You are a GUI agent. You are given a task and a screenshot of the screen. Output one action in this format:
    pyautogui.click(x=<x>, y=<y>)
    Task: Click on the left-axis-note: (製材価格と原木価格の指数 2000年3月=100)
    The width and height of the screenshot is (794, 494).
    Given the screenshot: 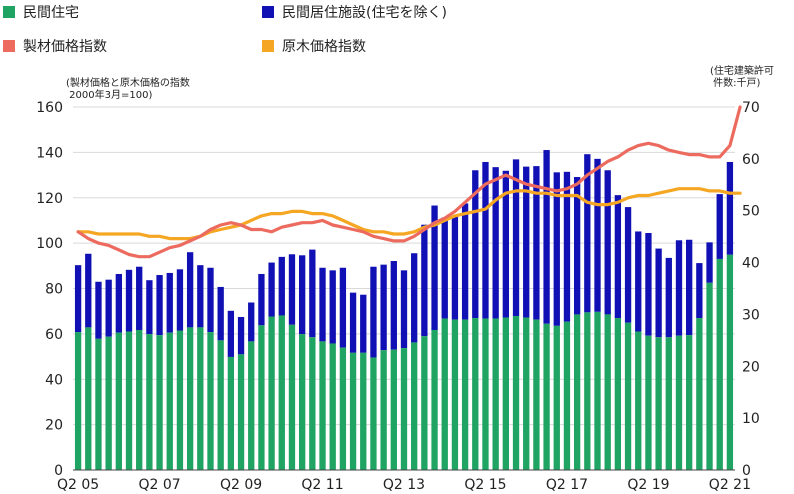 What is the action you would take?
    pyautogui.click(x=128, y=89)
    